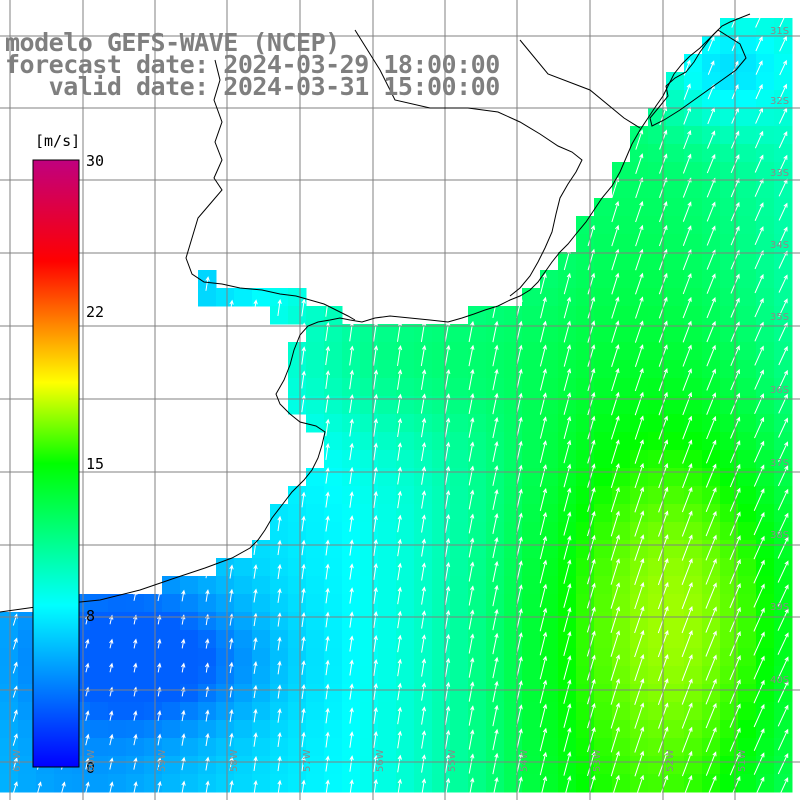 This screenshot has height=800, width=800. I want to click on lon-label: 60W, so click(91, 760).